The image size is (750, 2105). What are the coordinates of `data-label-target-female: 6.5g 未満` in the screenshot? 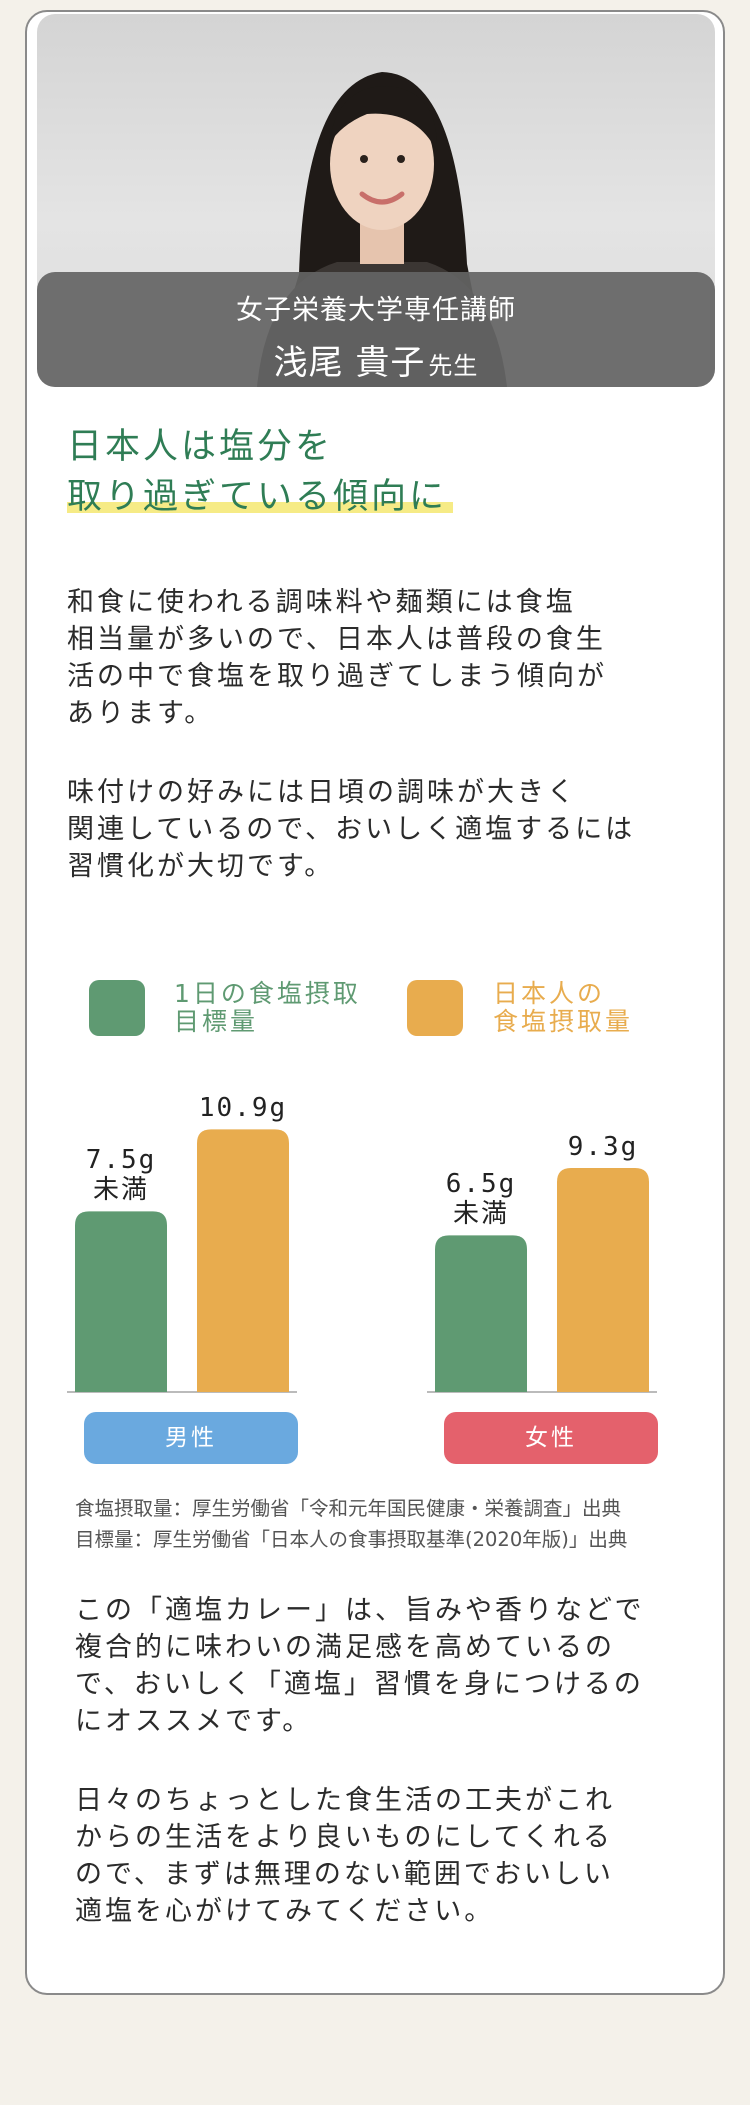 It's located at (481, 1199).